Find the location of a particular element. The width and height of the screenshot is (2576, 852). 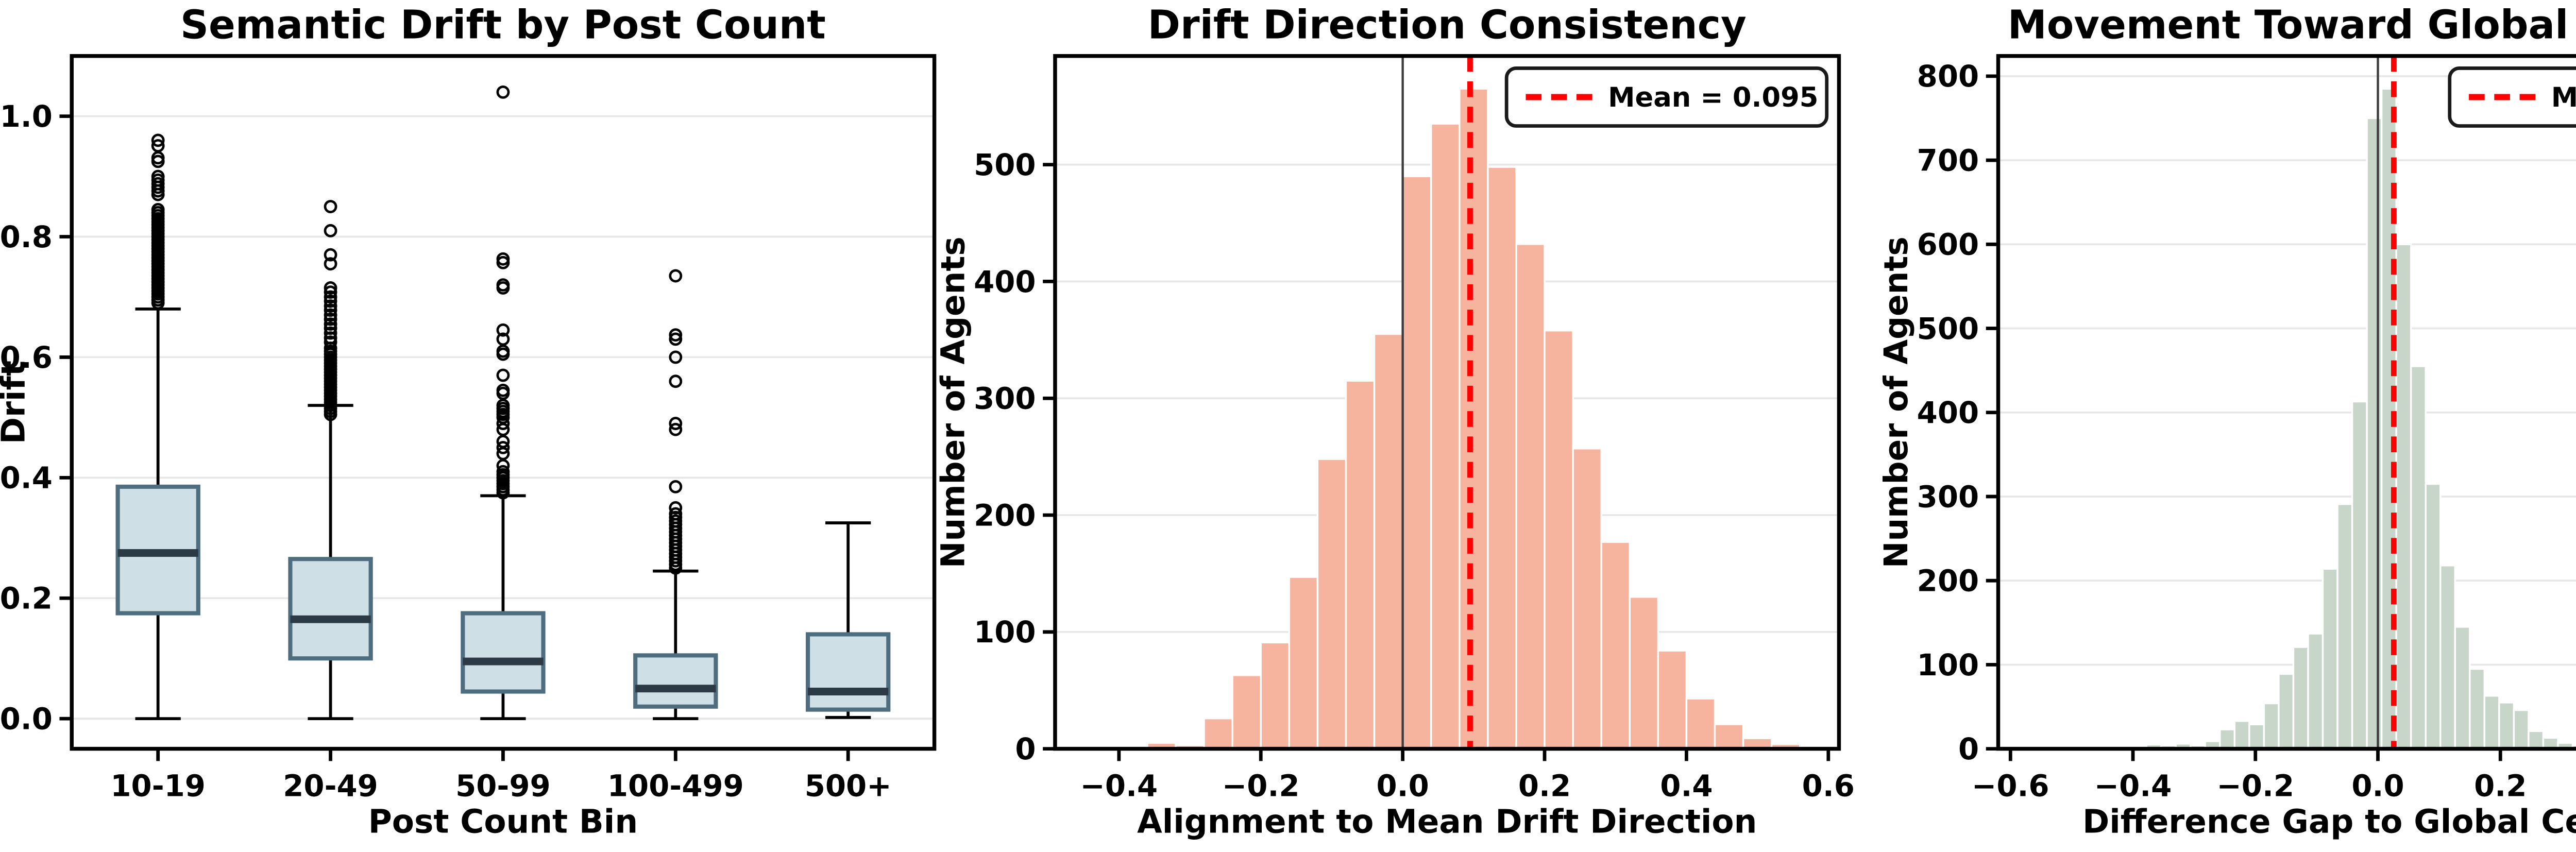

x-tick-label: 0.2 is located at coordinates (1544, 786).